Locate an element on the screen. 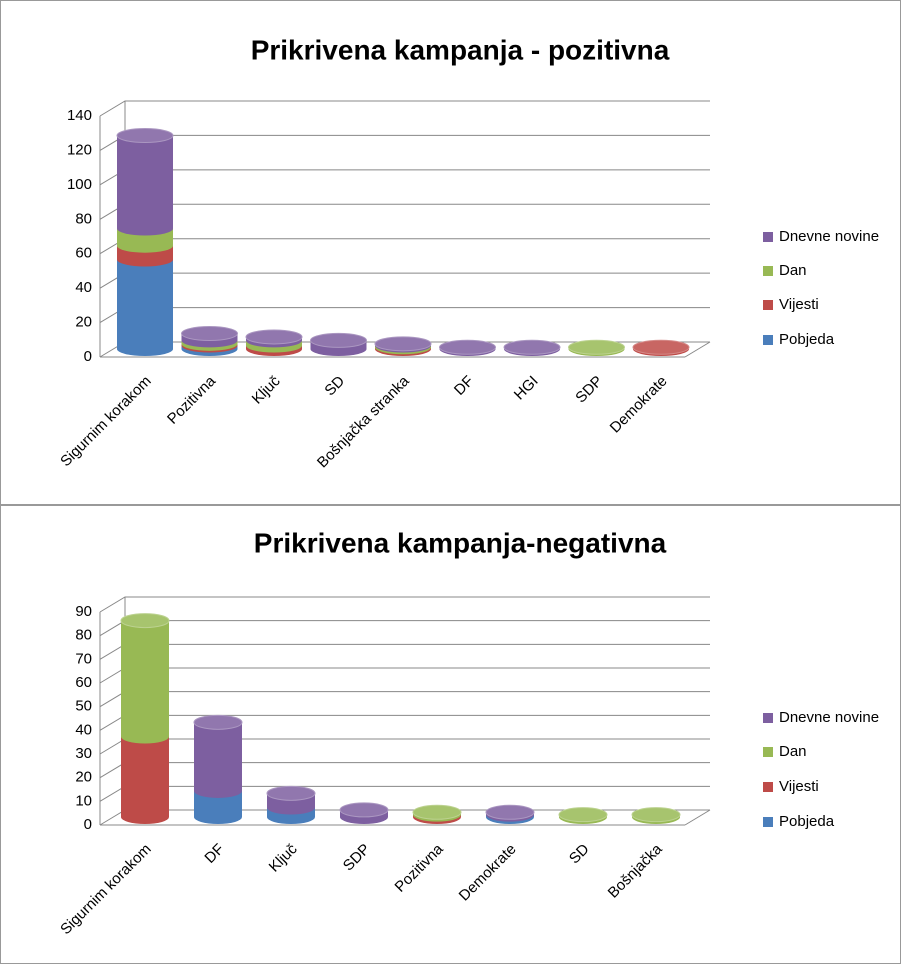  chart-title: Prikrivena kampanja-negativna is located at coordinates (460, 542).